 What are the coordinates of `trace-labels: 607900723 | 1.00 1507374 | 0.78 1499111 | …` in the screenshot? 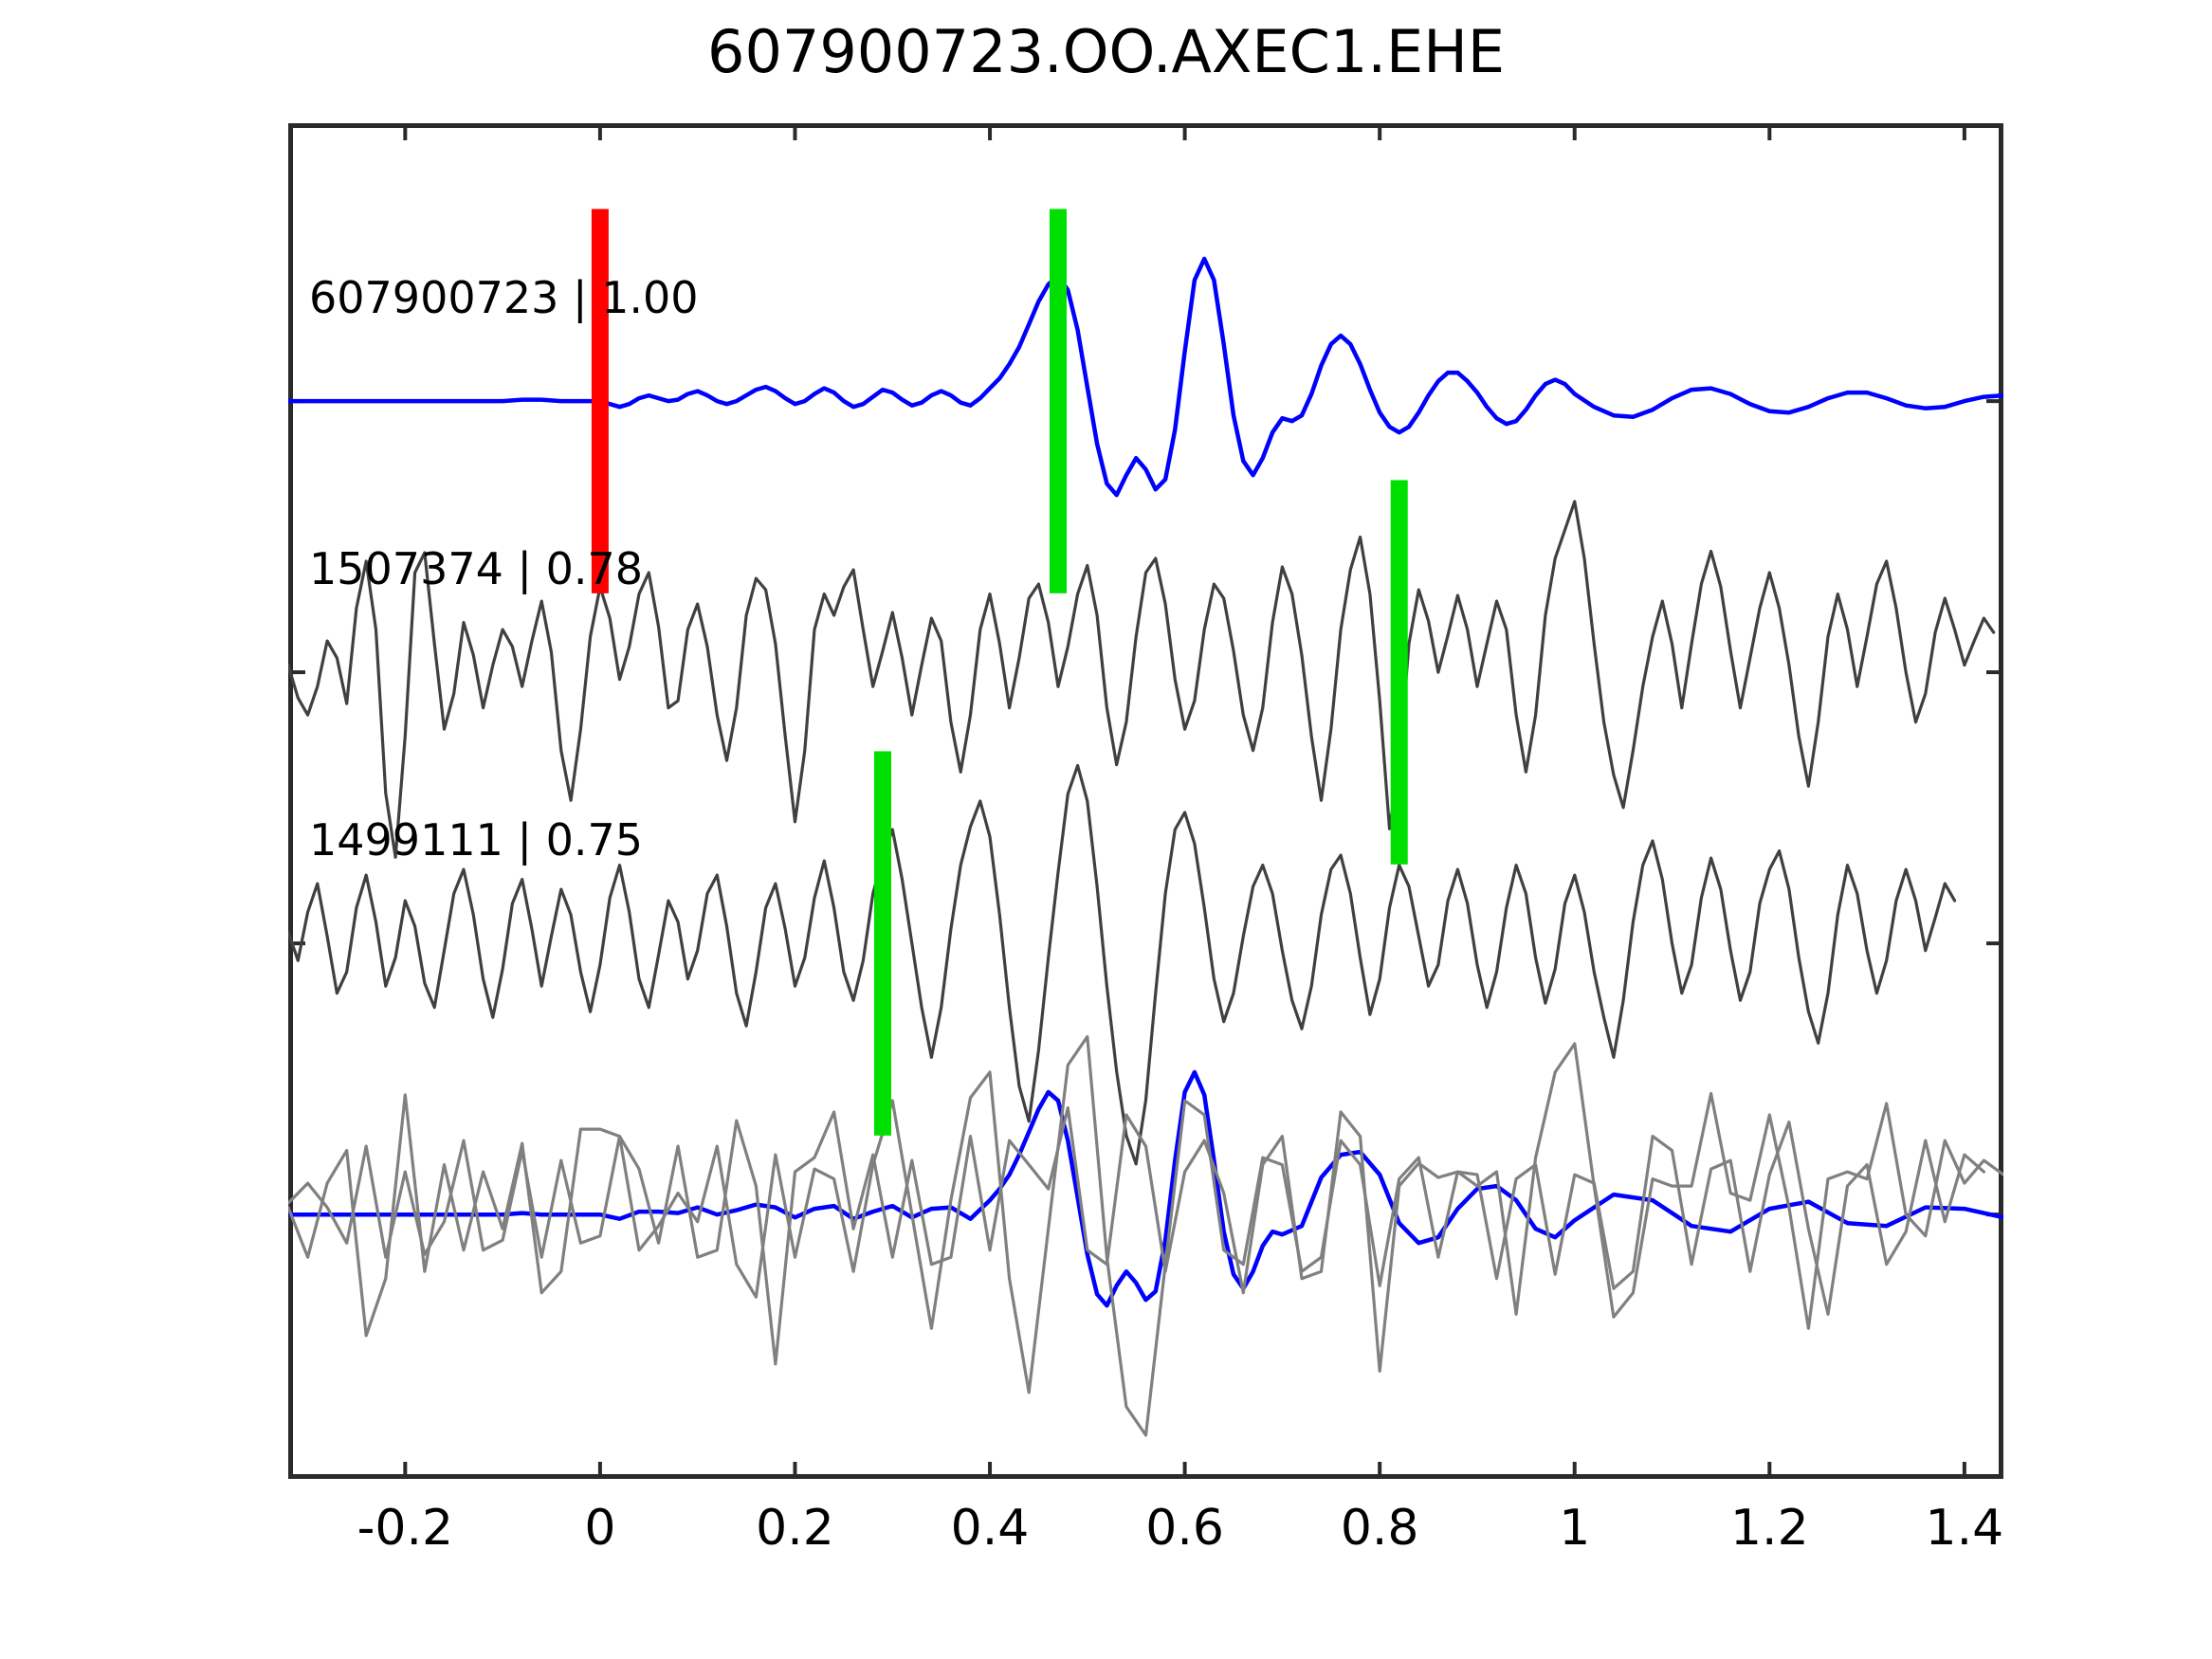 It's located at (504, 569).